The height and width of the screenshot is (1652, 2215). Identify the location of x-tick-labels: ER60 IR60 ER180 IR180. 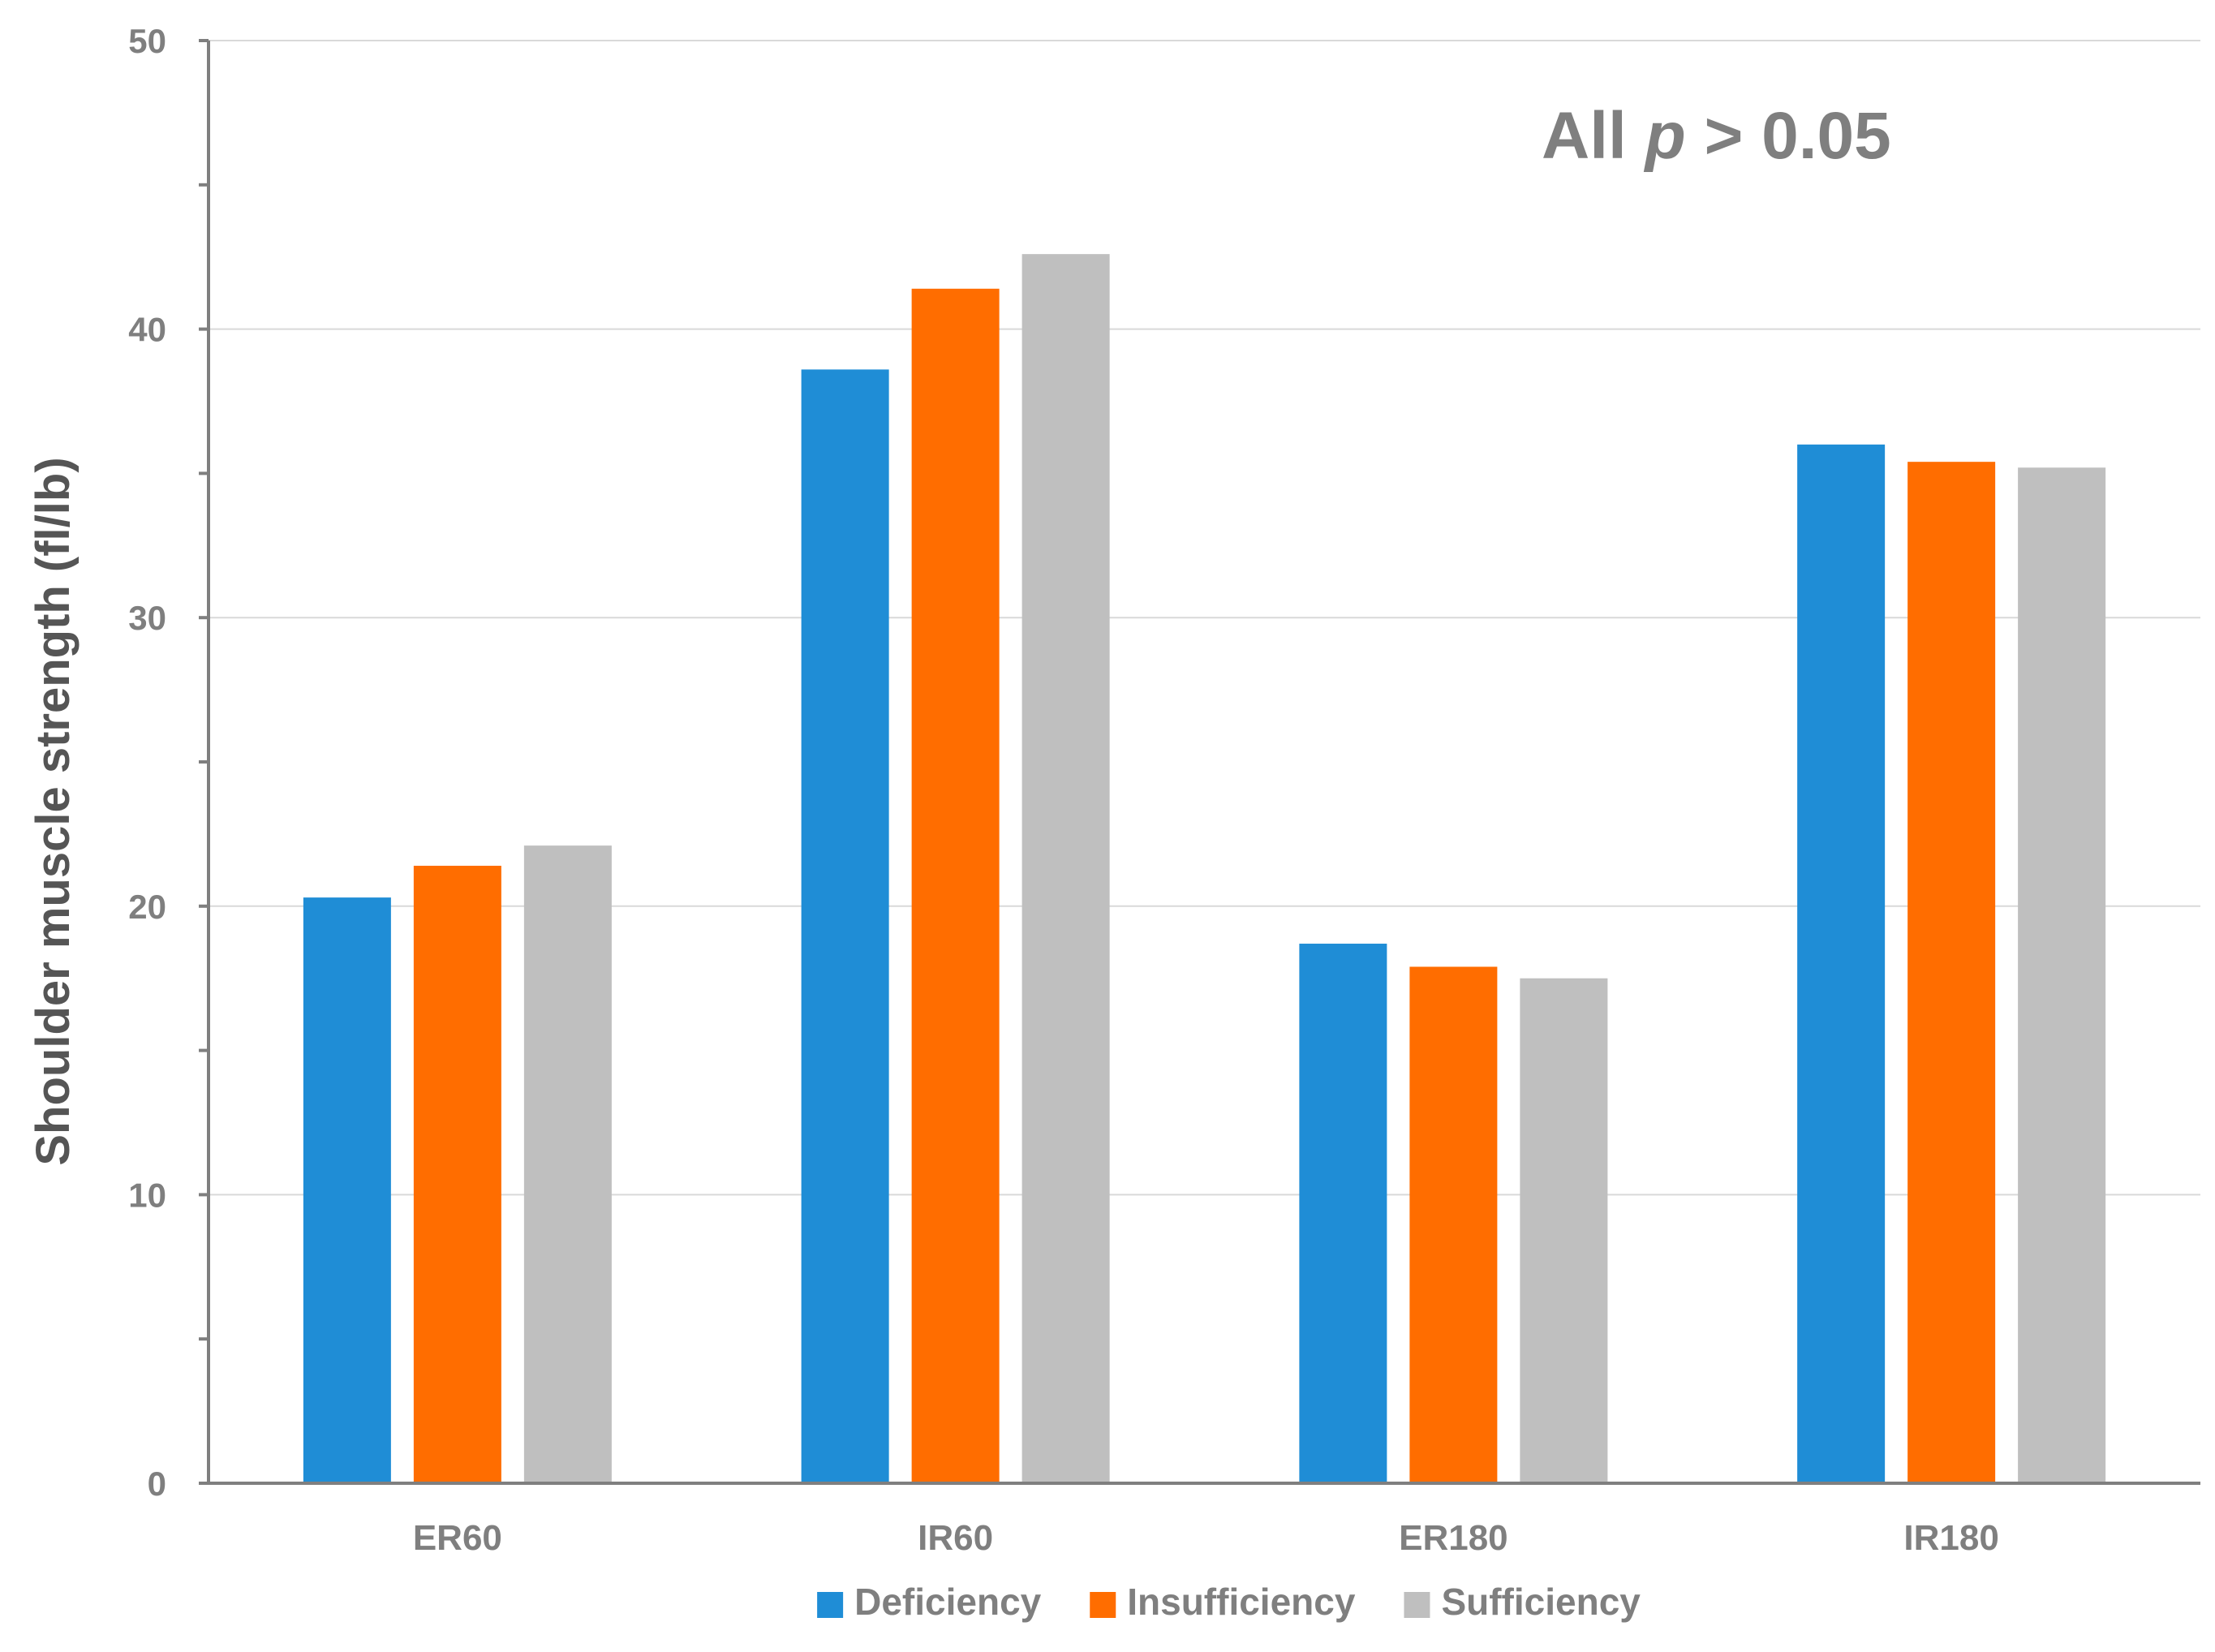
(1206, 1538).